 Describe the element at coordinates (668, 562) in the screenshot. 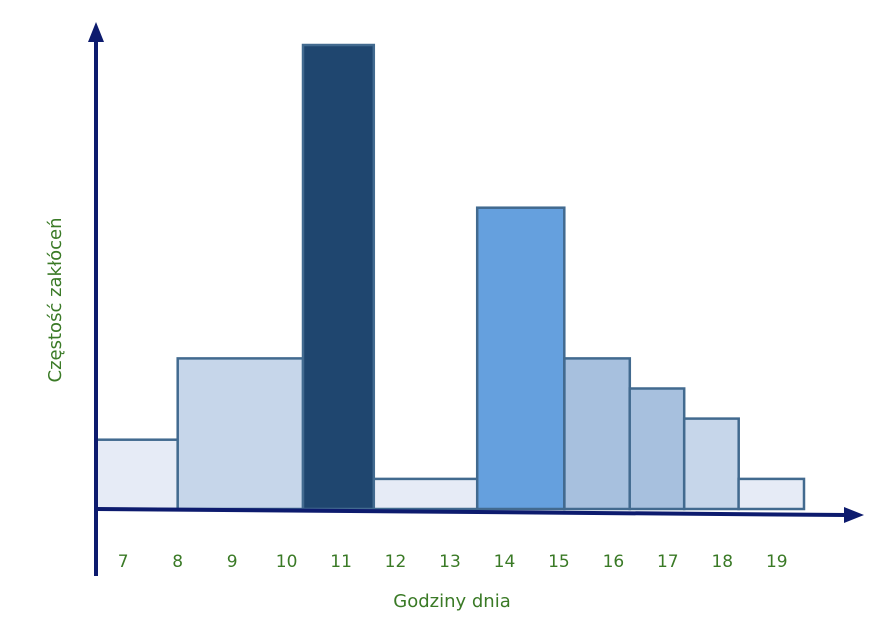

I see `x-tick-label: 17` at that location.